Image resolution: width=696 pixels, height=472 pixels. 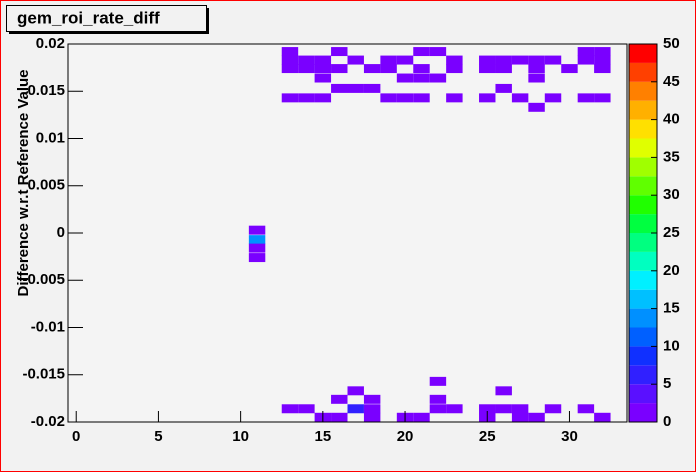 I want to click on y-tick-label: -0.01, so click(x=48, y=326).